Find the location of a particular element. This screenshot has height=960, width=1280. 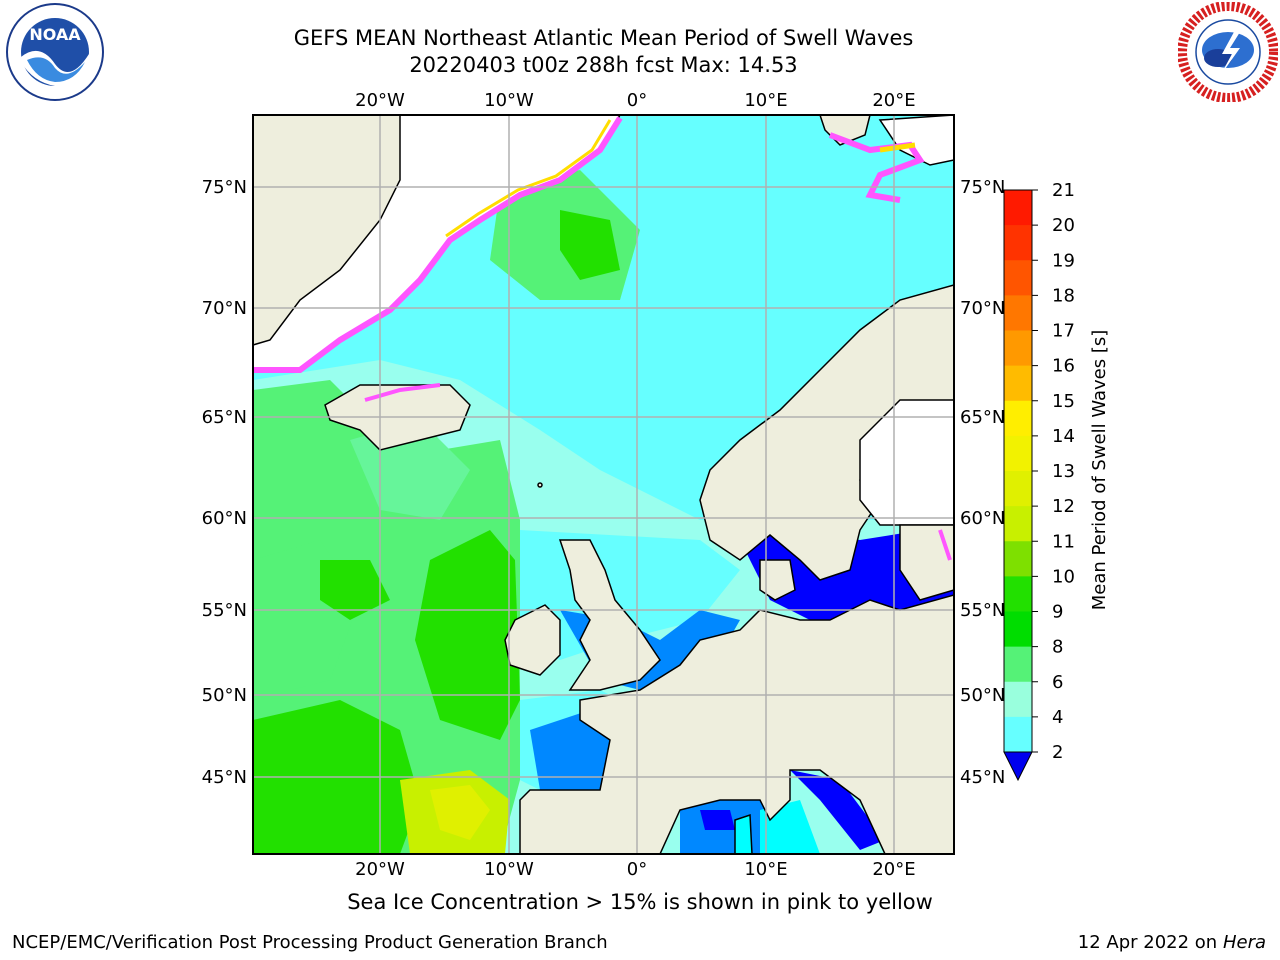

lat-labels-left: 75°N 70°N 65°N 60°N 55°N 50°N 45°N is located at coordinates (224, 482).